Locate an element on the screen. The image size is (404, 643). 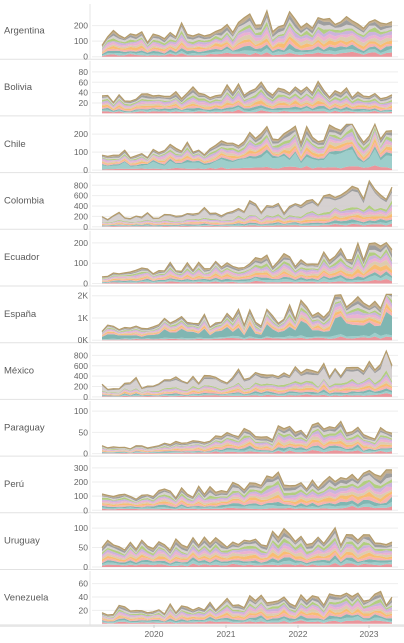
panel-perú: Perú 0 100 200 300 is located at coordinates (202, 486).